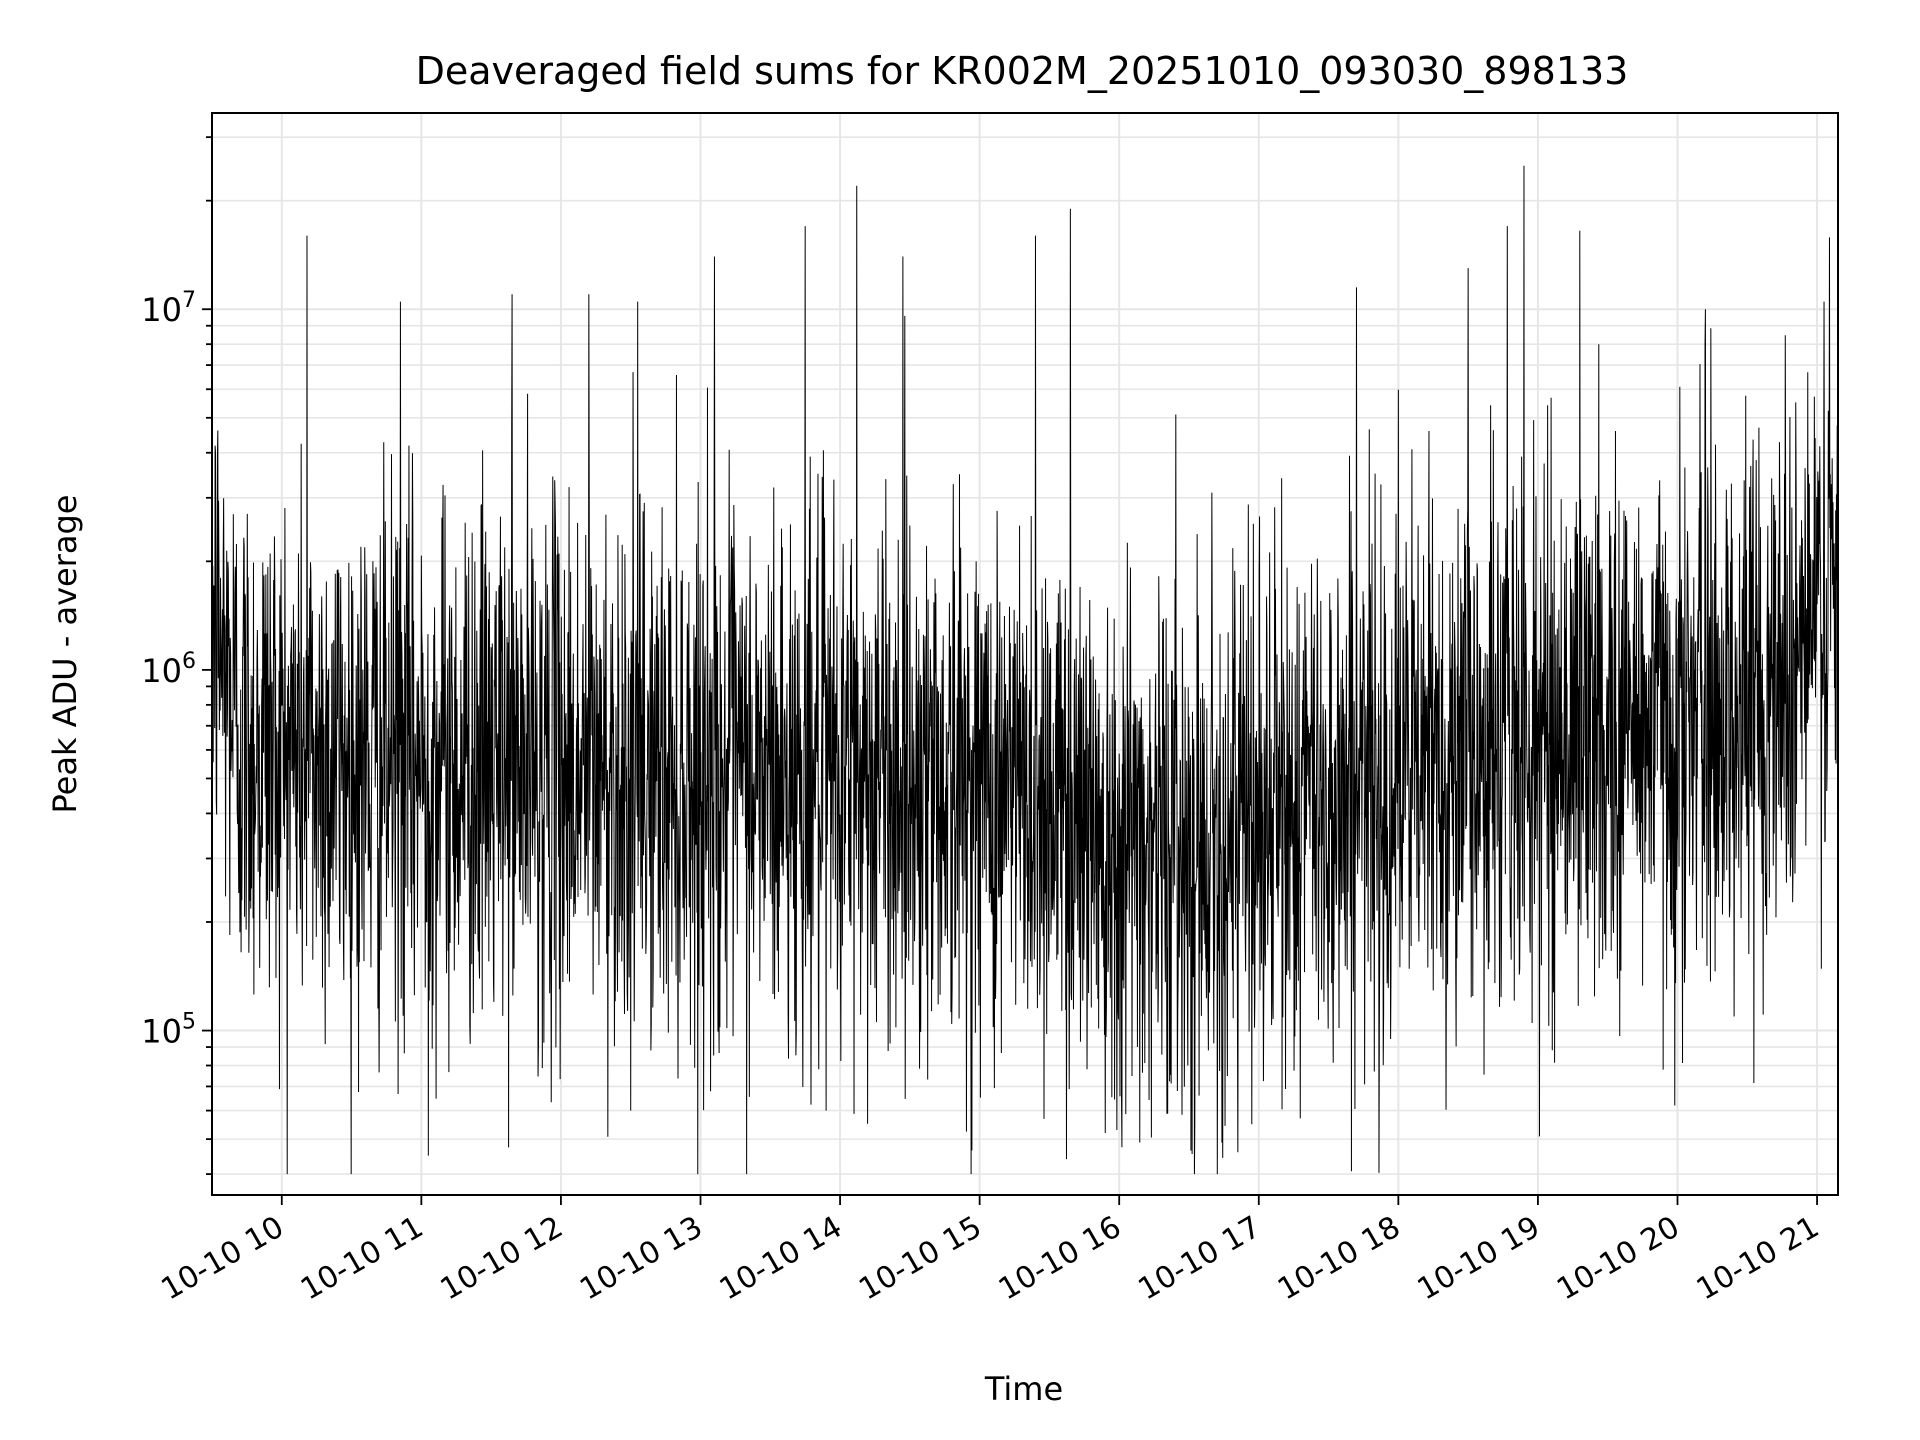 The width and height of the screenshot is (1920, 1440). What do you see at coordinates (168, 308) in the screenshot?
I see `y-tick-label: 107` at bounding box center [168, 308].